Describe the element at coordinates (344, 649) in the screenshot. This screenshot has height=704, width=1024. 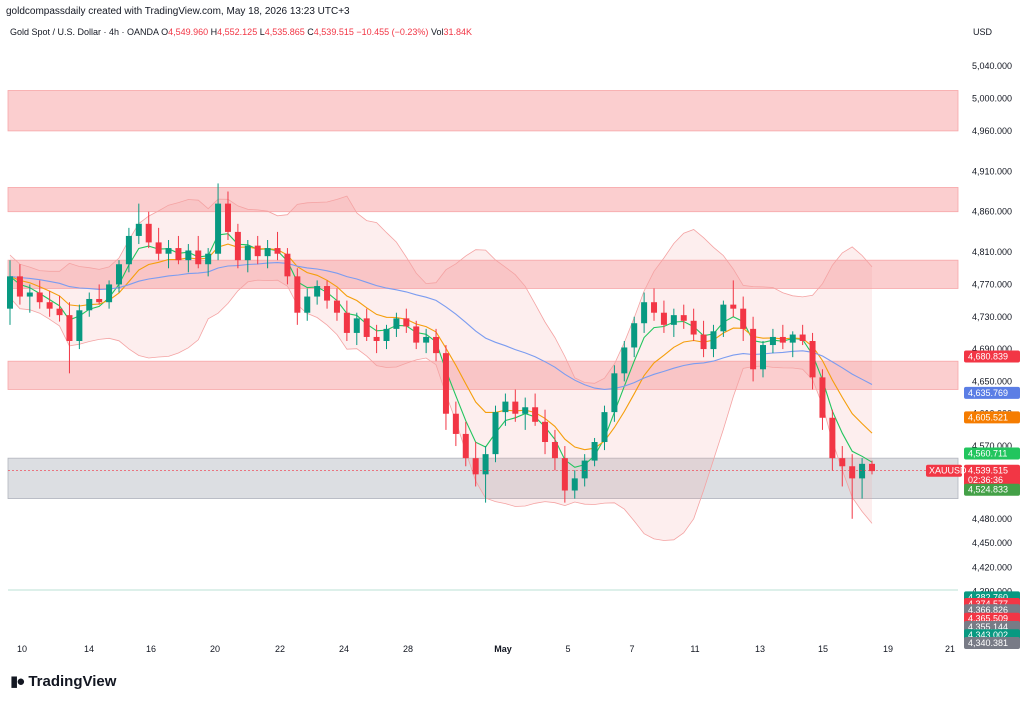
I see `x-tick-label: 24` at that location.